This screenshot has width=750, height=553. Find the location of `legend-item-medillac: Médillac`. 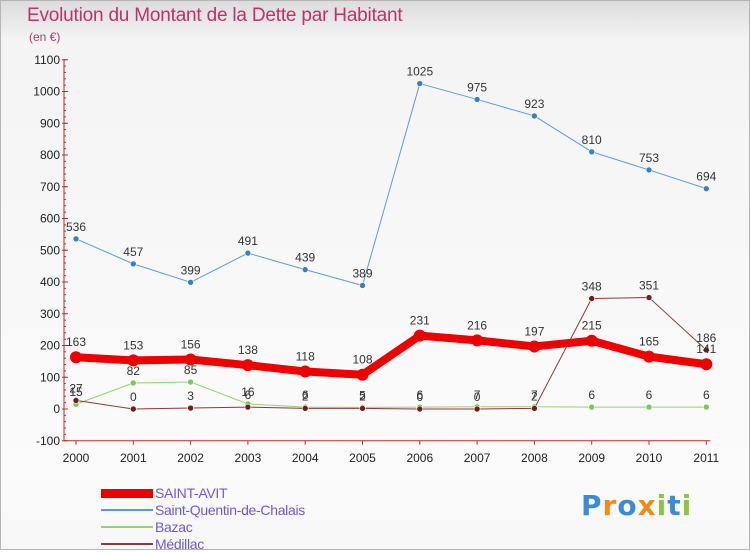

legend-item-medillac: Médillac is located at coordinates (251, 544).